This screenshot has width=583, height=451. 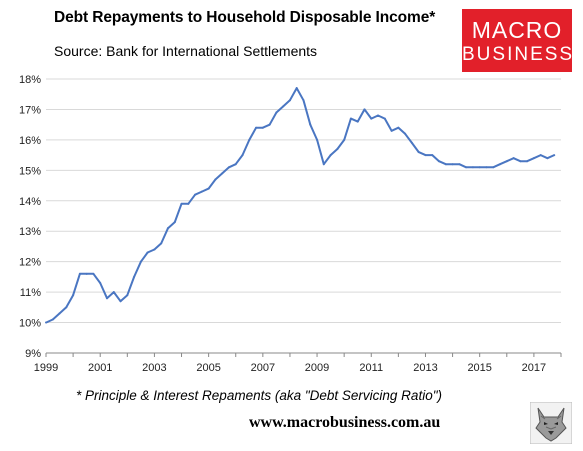 What do you see at coordinates (30, 293) in the screenshot?
I see `y-tick-label: 11%` at bounding box center [30, 293].